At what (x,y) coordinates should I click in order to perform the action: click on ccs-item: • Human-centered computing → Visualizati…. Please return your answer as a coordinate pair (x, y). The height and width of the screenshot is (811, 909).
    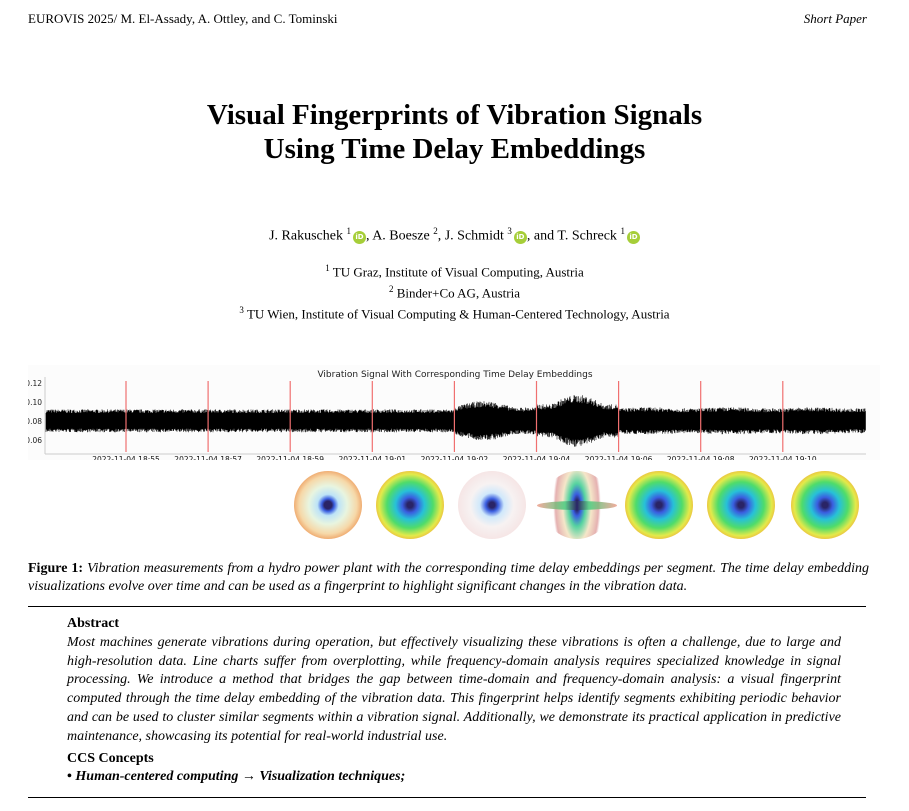
    Looking at the image, I should click on (236, 777).